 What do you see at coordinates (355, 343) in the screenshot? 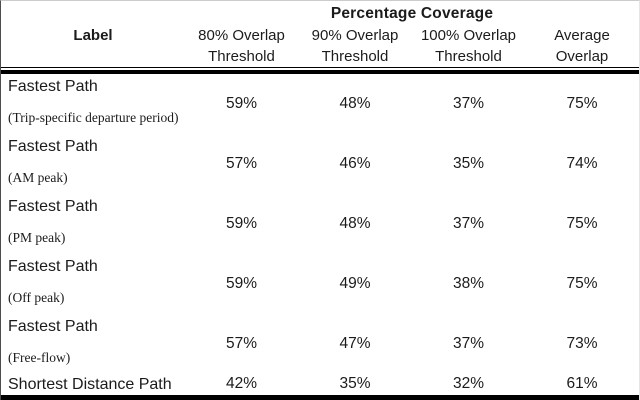
I see `cell-value: 47%` at bounding box center [355, 343].